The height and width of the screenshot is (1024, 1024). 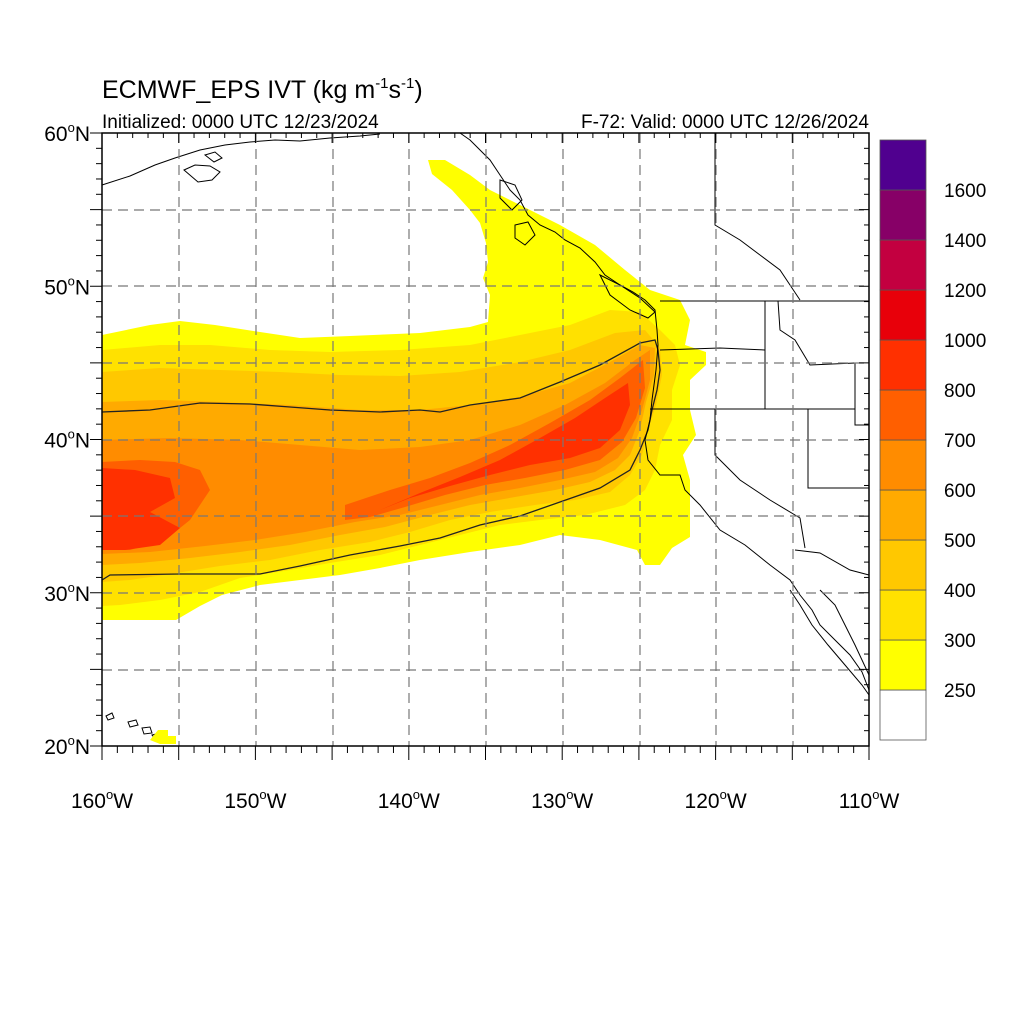 What do you see at coordinates (869, 800) in the screenshot?
I see `lon-tick-label: 110oW` at bounding box center [869, 800].